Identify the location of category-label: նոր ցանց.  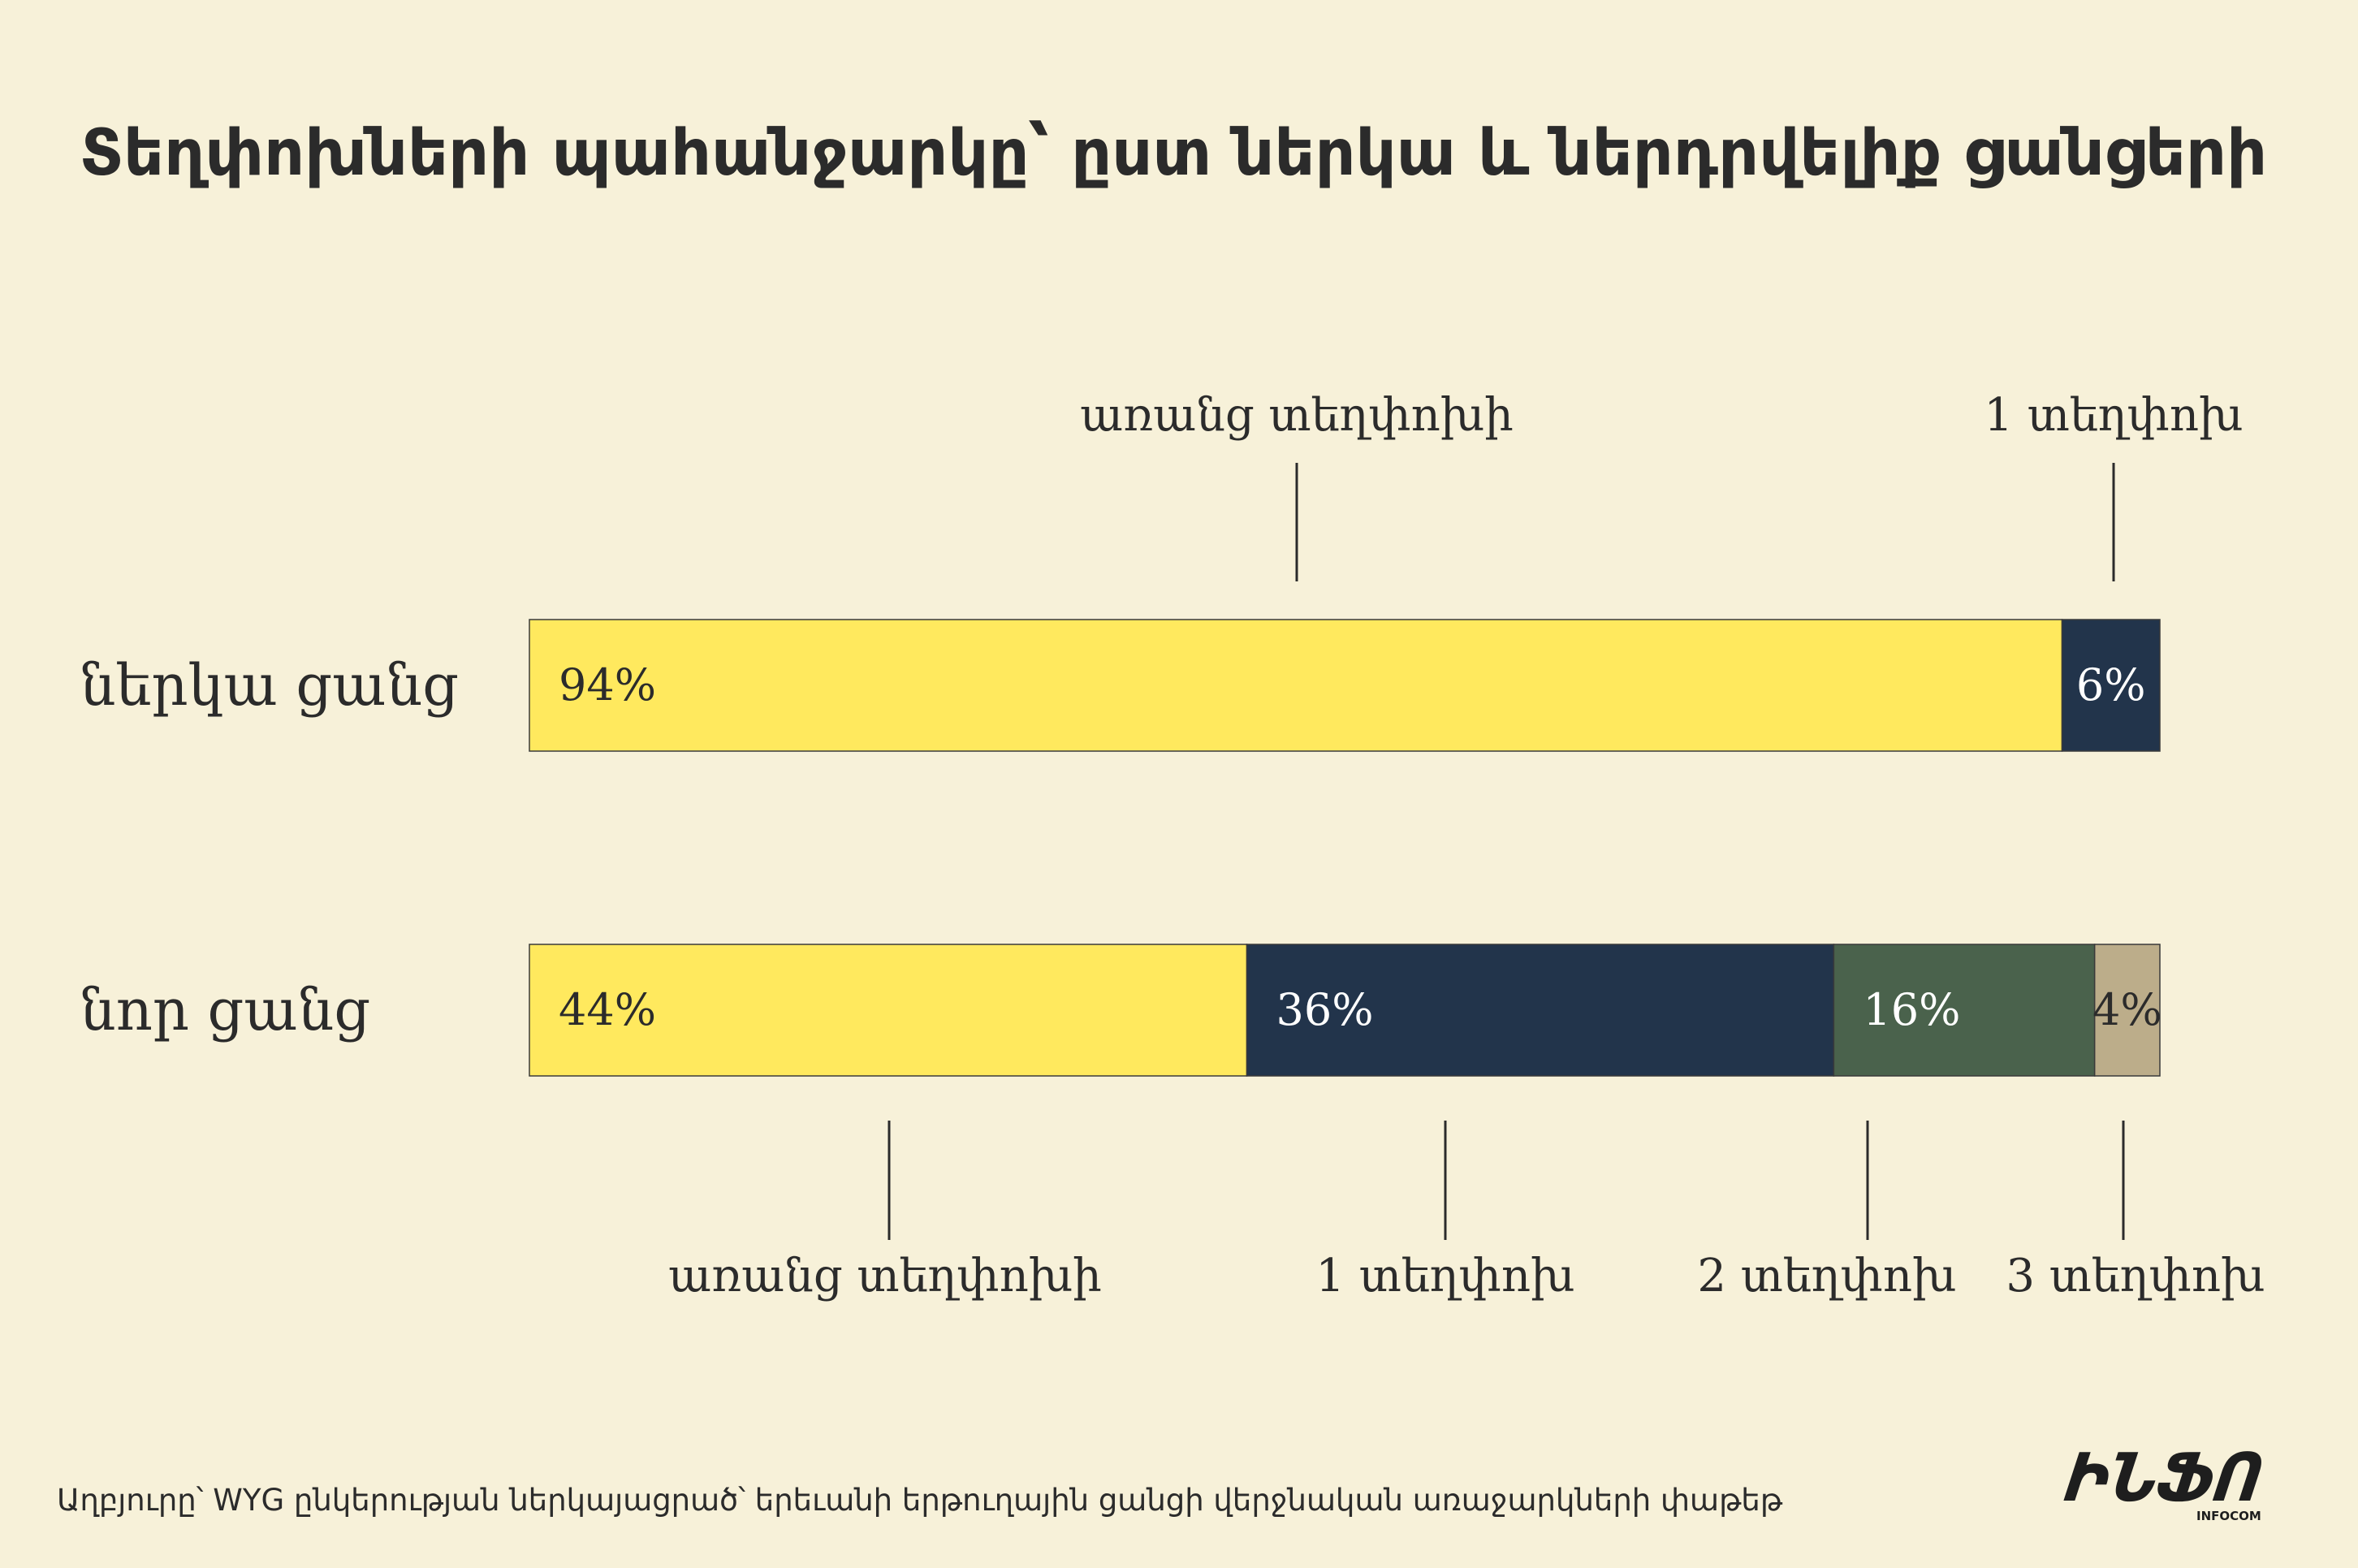
(225, 1010).